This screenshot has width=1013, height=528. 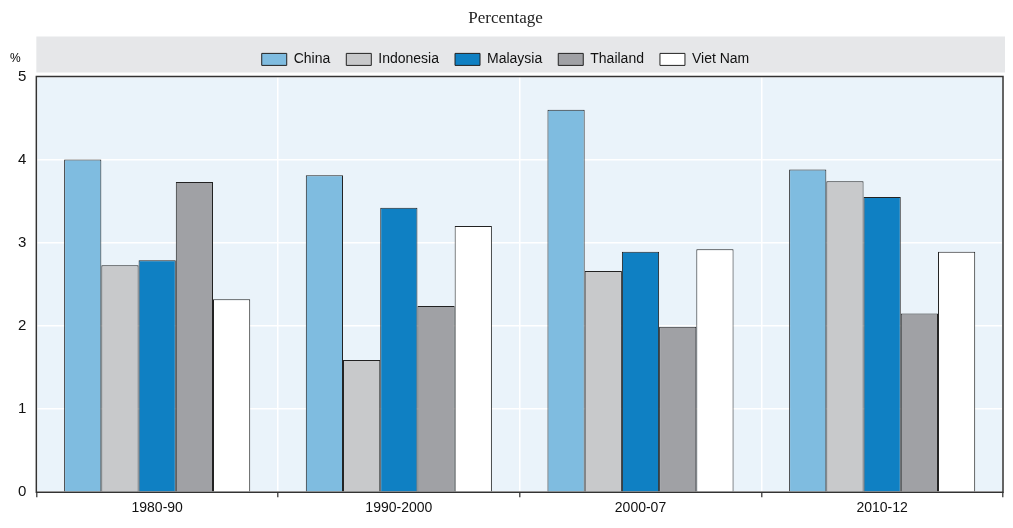 I want to click on y-tick-label: 5, so click(x=22, y=75).